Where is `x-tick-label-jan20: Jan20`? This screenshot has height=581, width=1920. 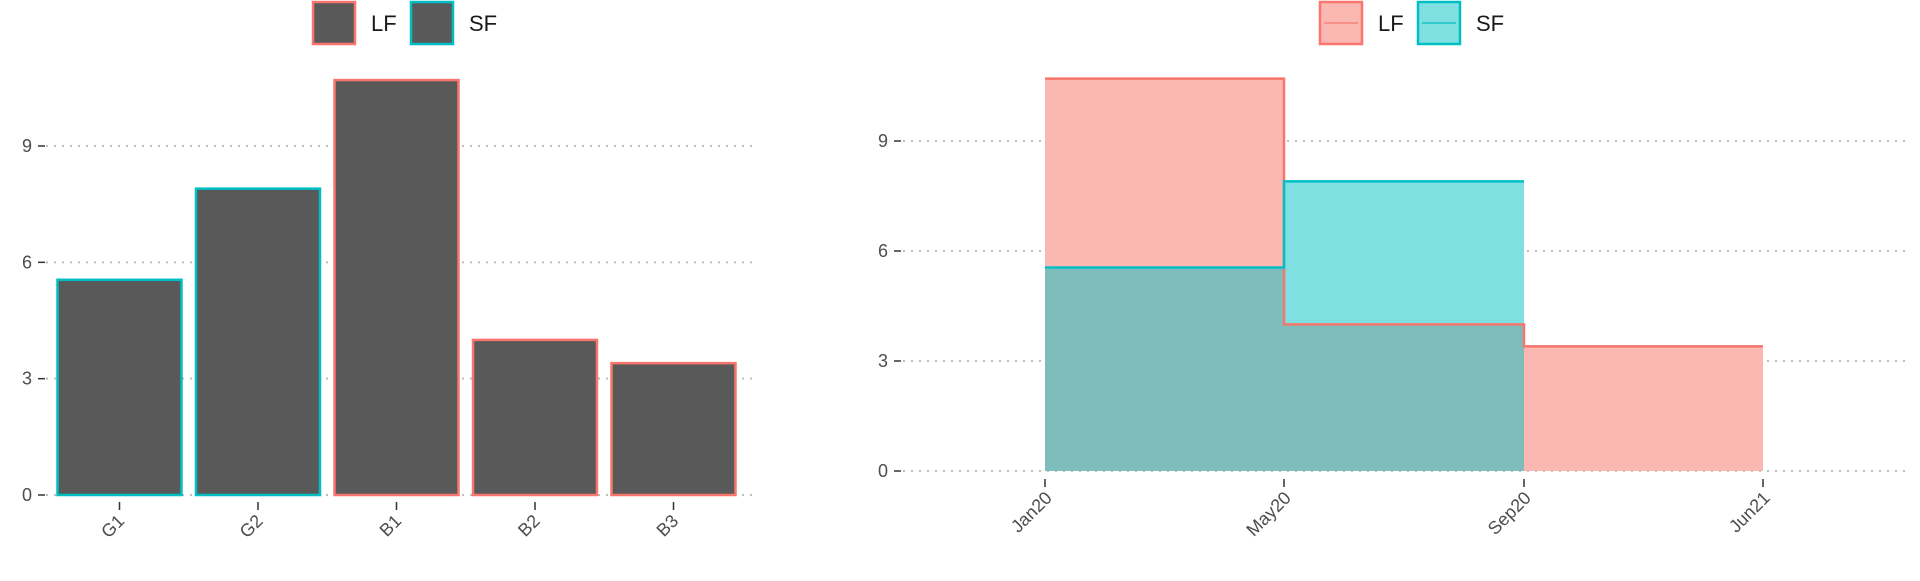
x-tick-label-jan20: Jan20 is located at coordinates (1031, 512).